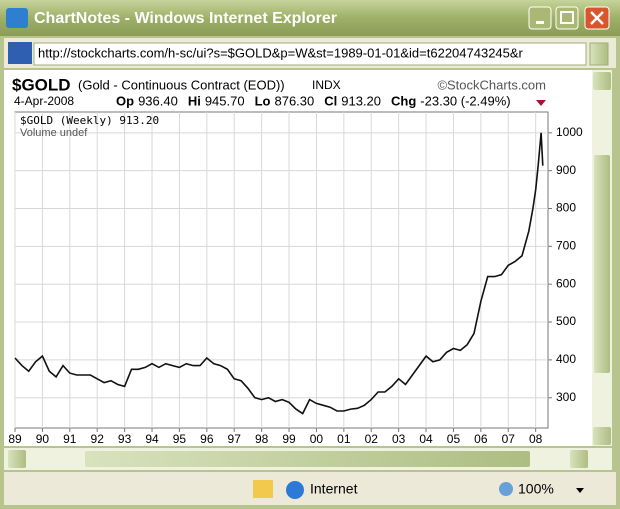 Image resolution: width=620 pixels, height=509 pixels. I want to click on address-bar, so click(310, 54).